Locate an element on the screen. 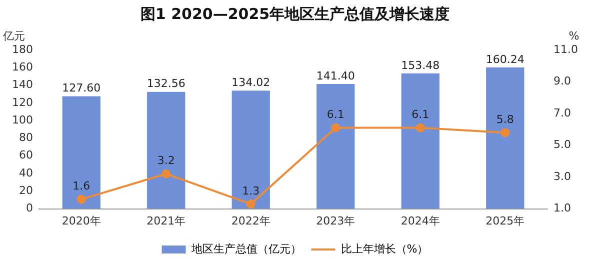 This screenshot has width=590, height=265. x-tick-label: 2020年 is located at coordinates (81, 221).